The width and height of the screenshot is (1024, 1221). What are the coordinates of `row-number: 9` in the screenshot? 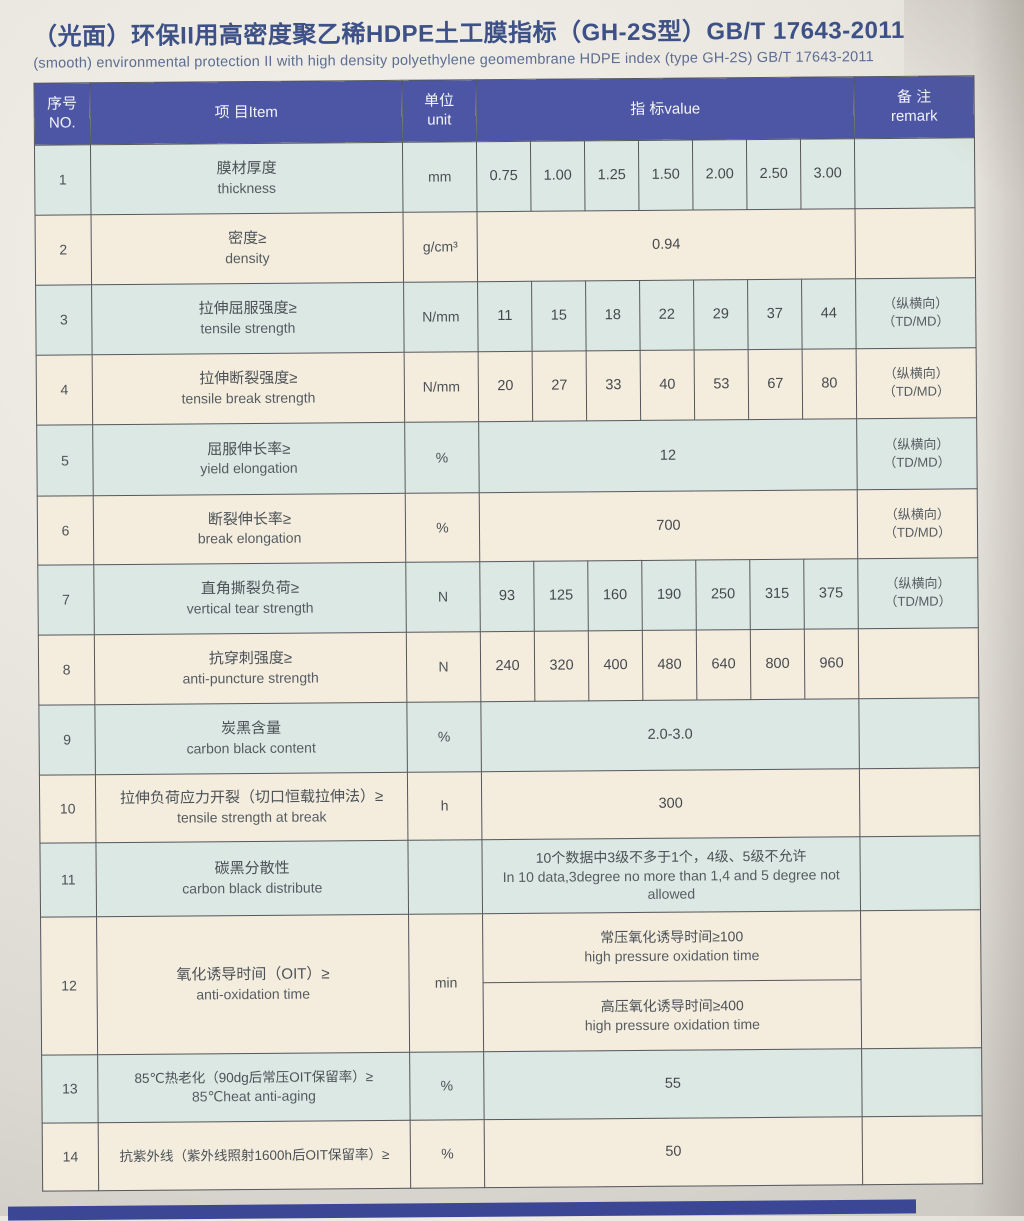 It's located at (67, 739).